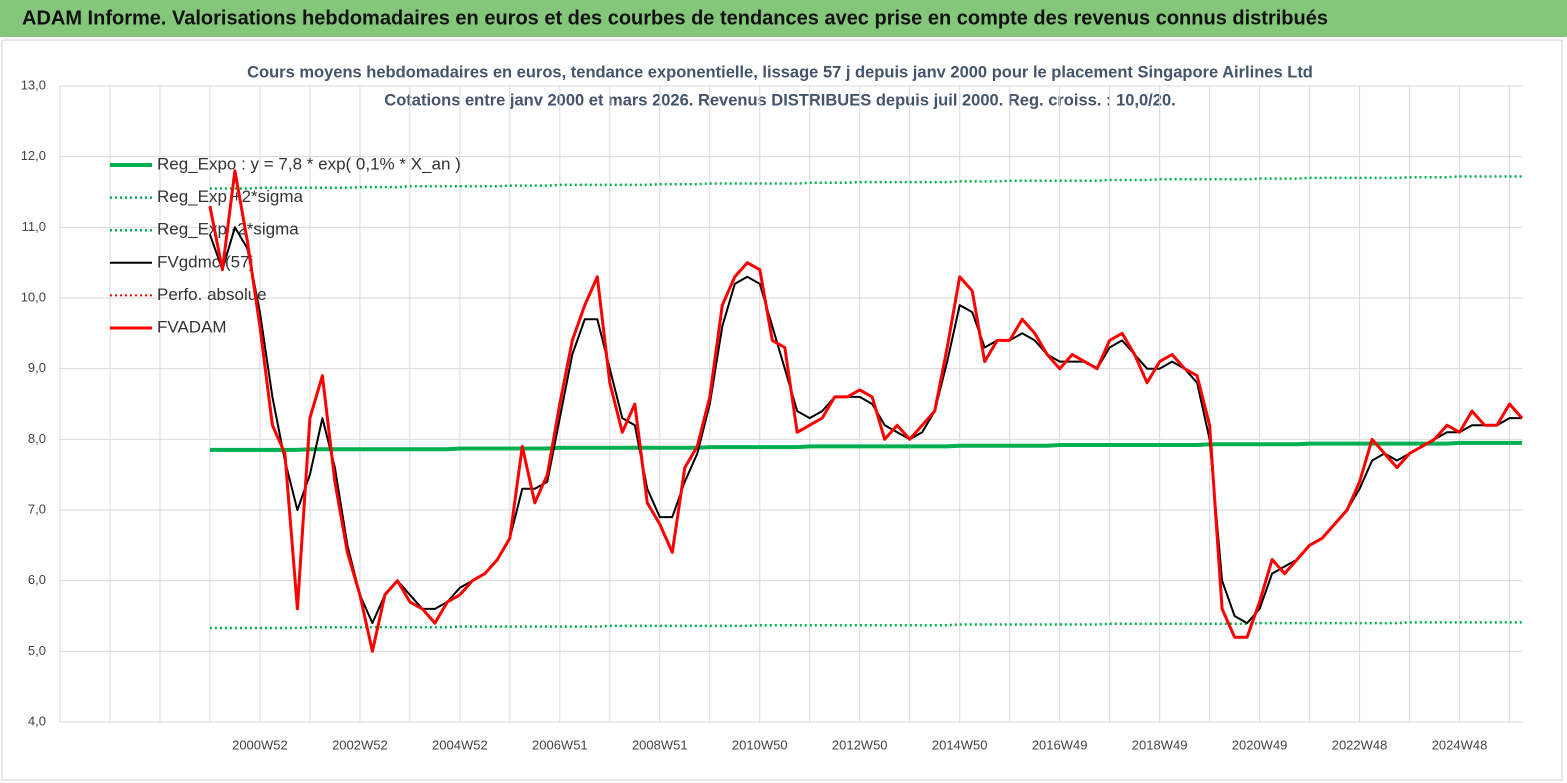 This screenshot has height=783, width=1567. What do you see at coordinates (205, 261) in the screenshot?
I see `legend-label: FVgdmc (57j` at bounding box center [205, 261].